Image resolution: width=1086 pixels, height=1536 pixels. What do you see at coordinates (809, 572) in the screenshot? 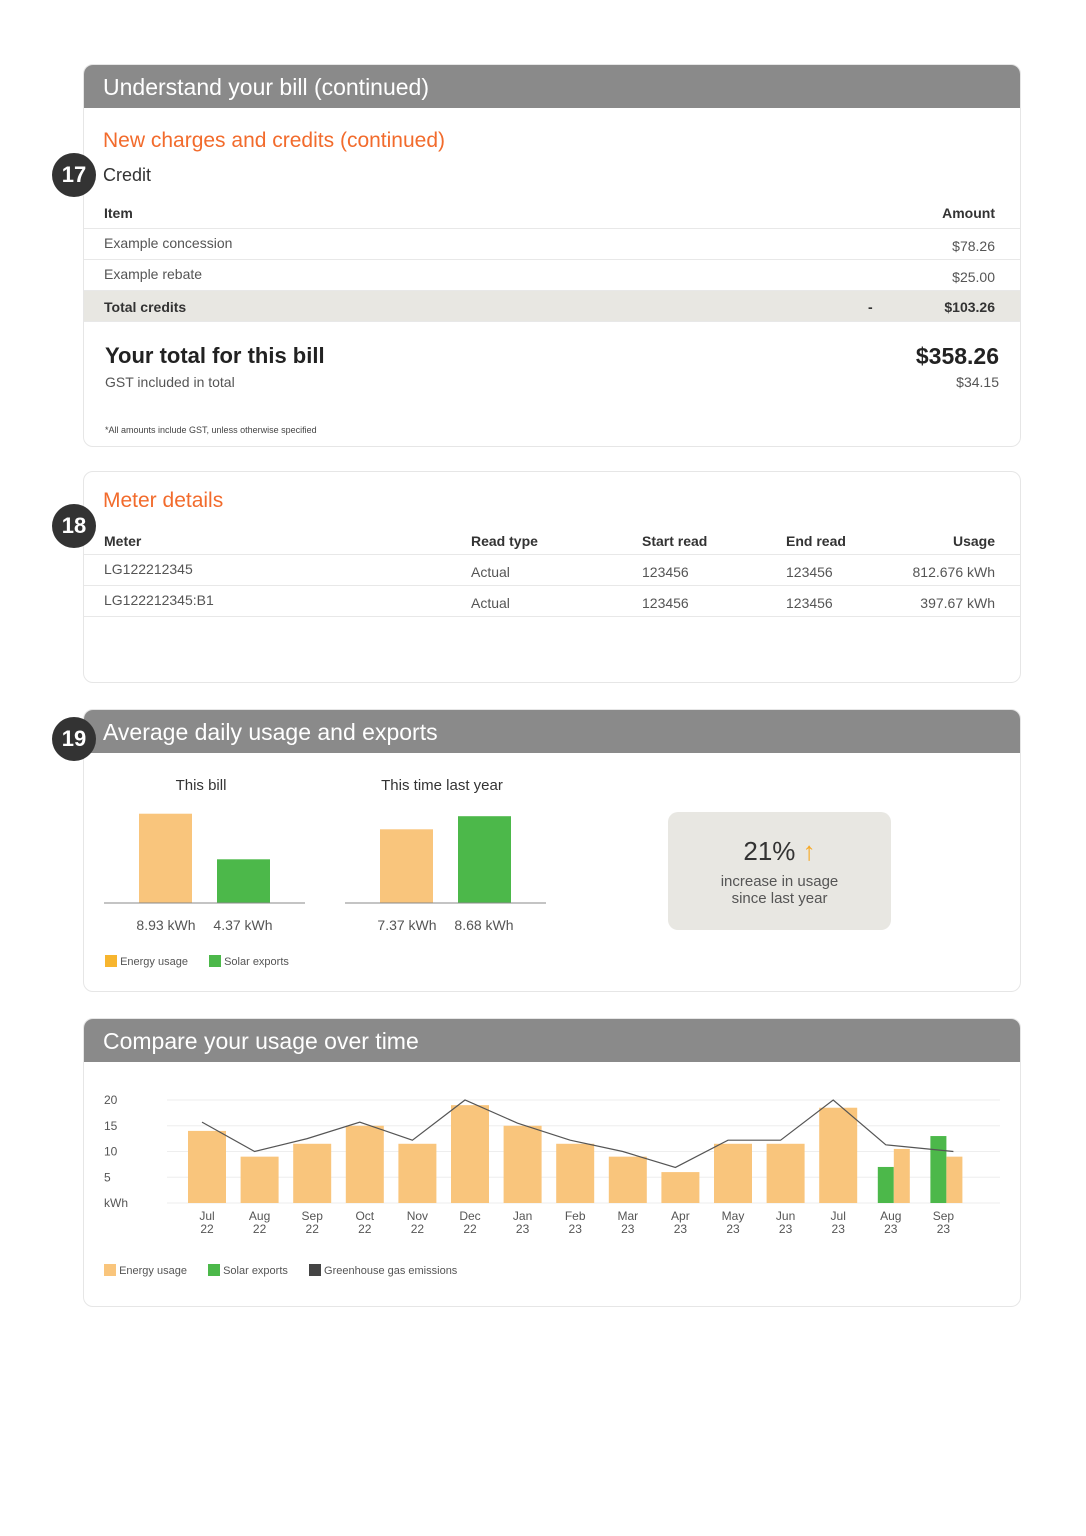
I see `end-read: 123456` at bounding box center [809, 572].